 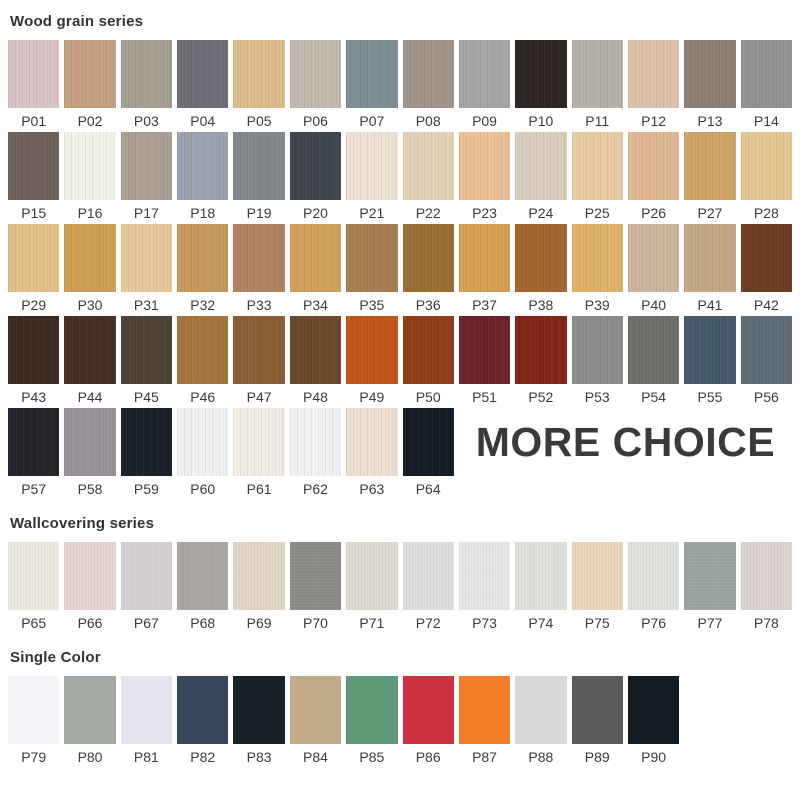 What do you see at coordinates (203, 305) in the screenshot?
I see `swatch-label: P32` at bounding box center [203, 305].